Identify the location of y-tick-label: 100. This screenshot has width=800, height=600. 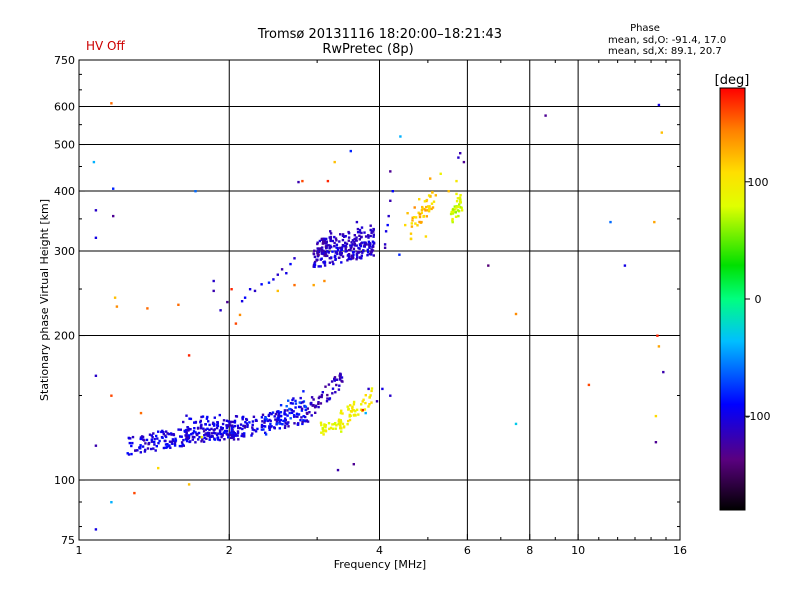
(64, 480).